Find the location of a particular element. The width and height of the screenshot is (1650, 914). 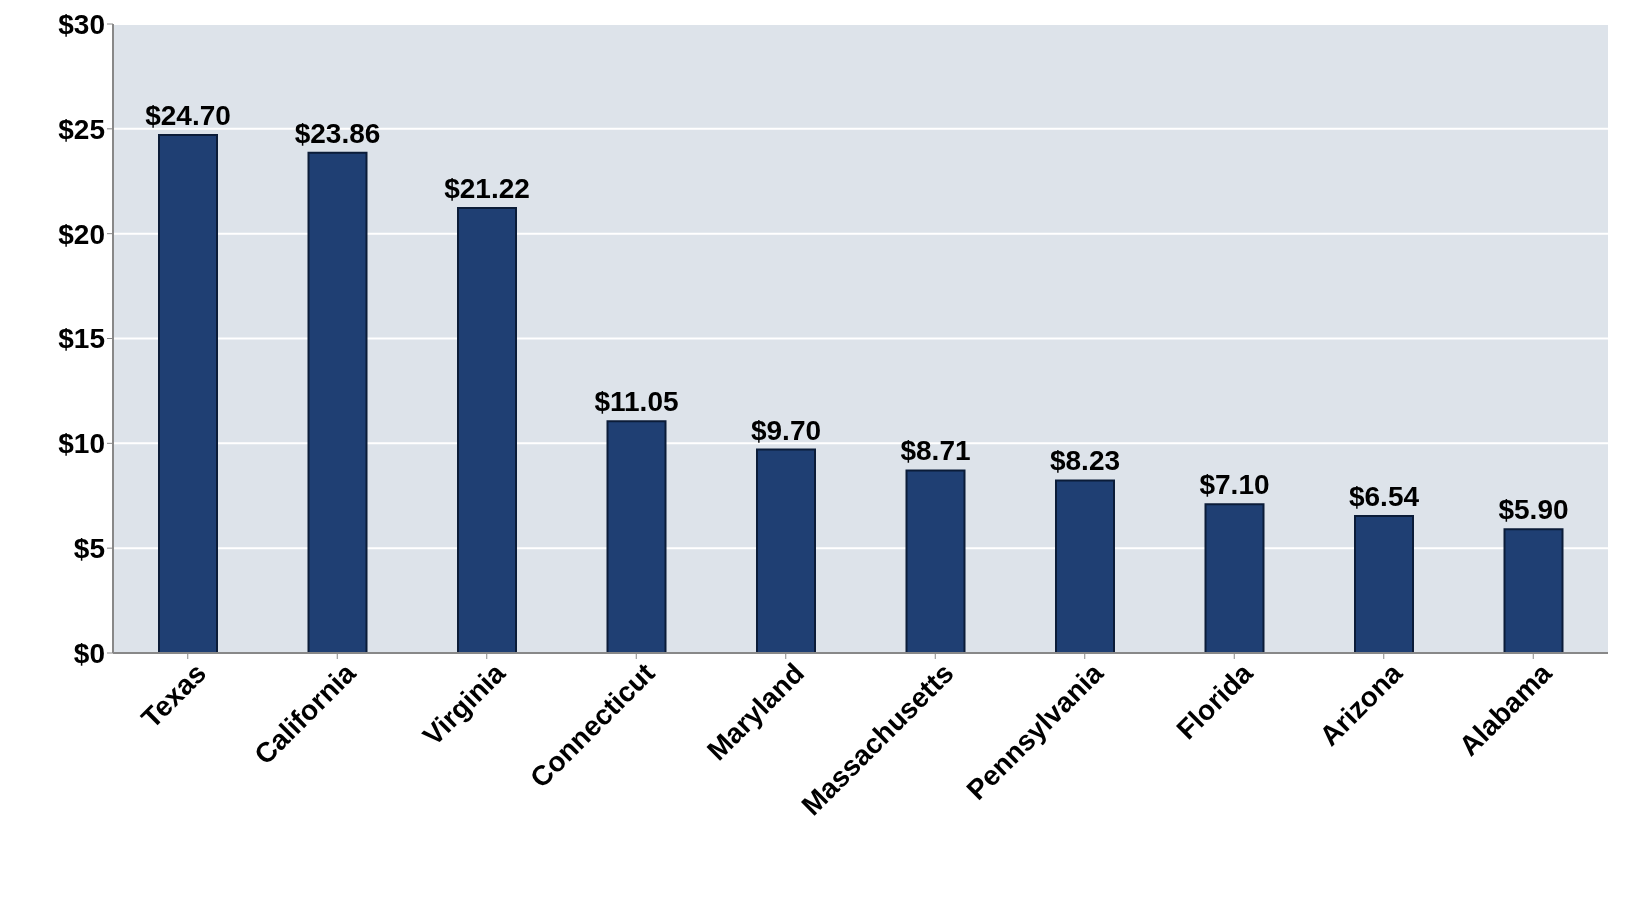

y-tick-label: $5 is located at coordinates (89, 549).